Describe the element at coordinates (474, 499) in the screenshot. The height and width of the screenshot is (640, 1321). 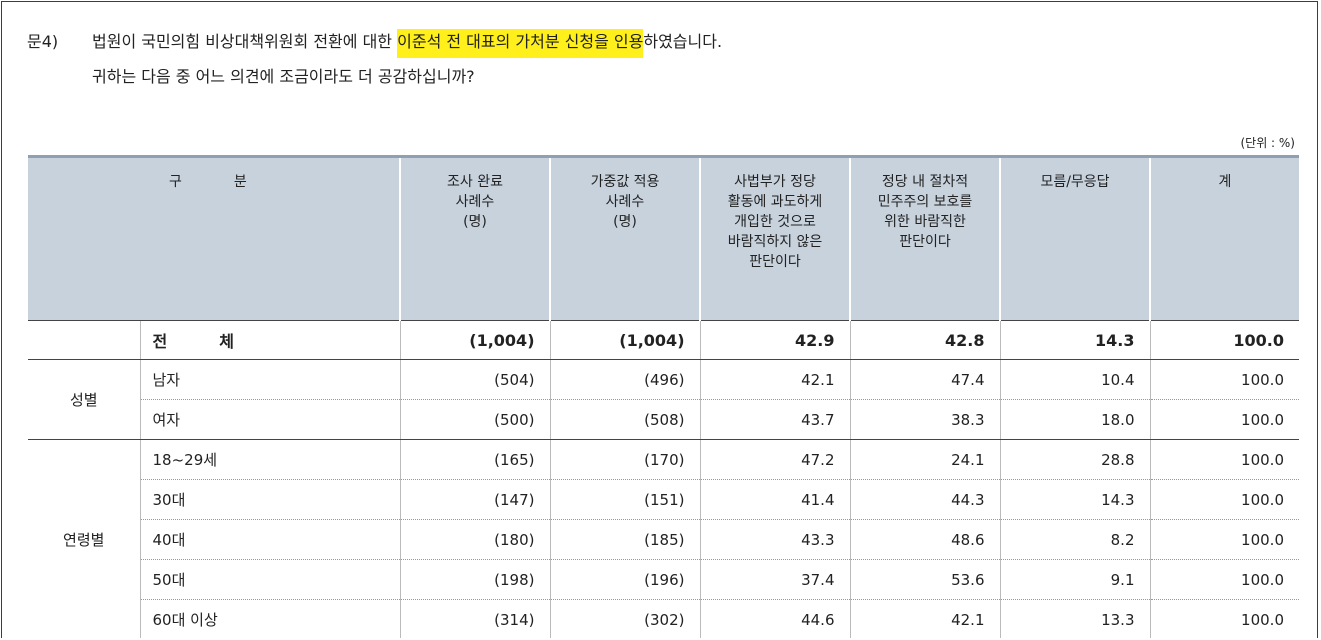
I see `table-cell: (147)` at that location.